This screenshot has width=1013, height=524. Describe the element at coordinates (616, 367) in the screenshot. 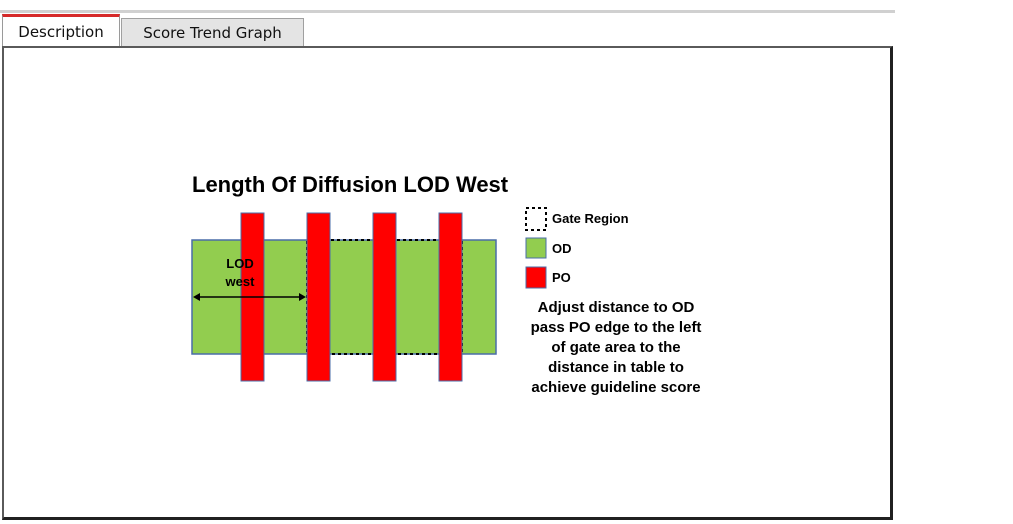

I see `note-line-4: distance in table to` at that location.